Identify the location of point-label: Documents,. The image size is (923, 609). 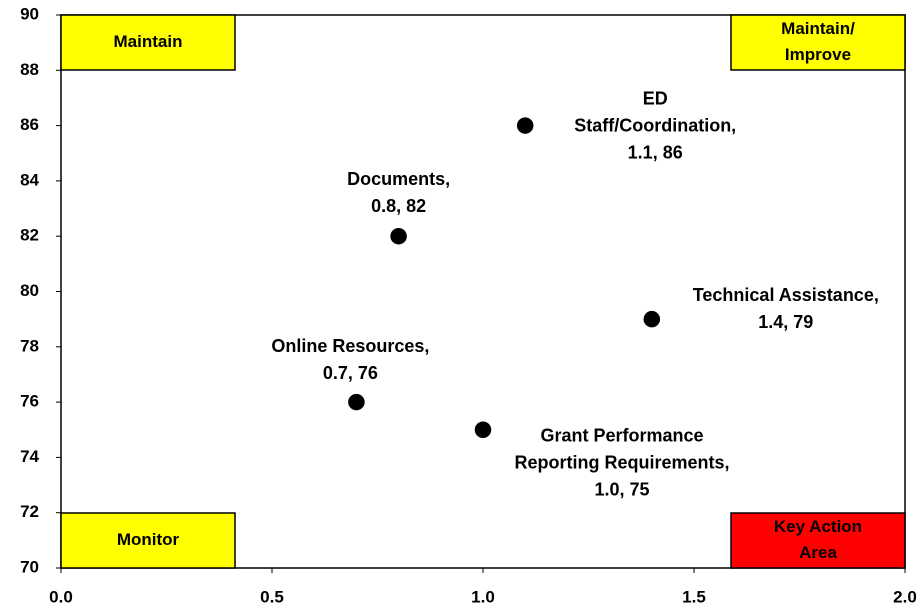
(398, 179).